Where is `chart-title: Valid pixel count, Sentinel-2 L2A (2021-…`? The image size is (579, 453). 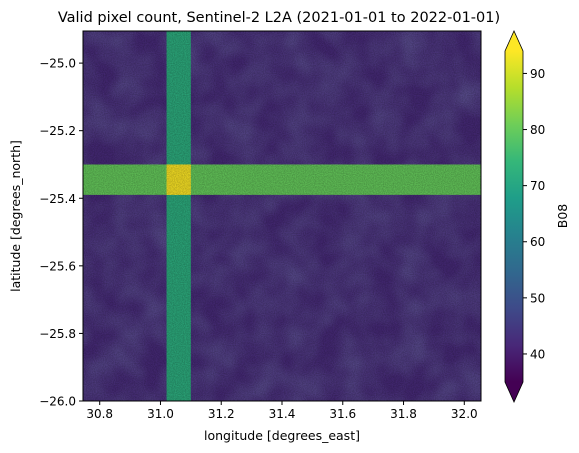 chart-title: Valid pixel count, Sentinel-2 L2A (2021-… is located at coordinates (279, 18).